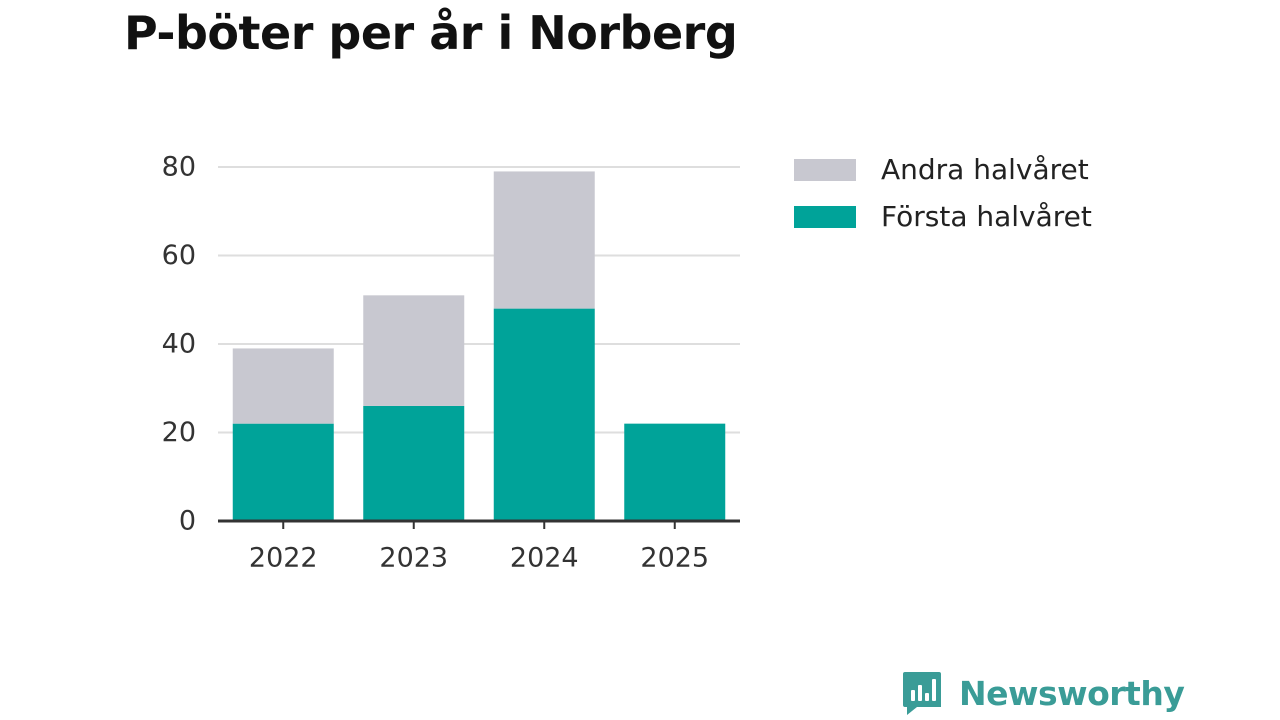 The image size is (1280, 720). Describe the element at coordinates (544, 414) in the screenshot. I see `bar-2024-forsta` at that location.